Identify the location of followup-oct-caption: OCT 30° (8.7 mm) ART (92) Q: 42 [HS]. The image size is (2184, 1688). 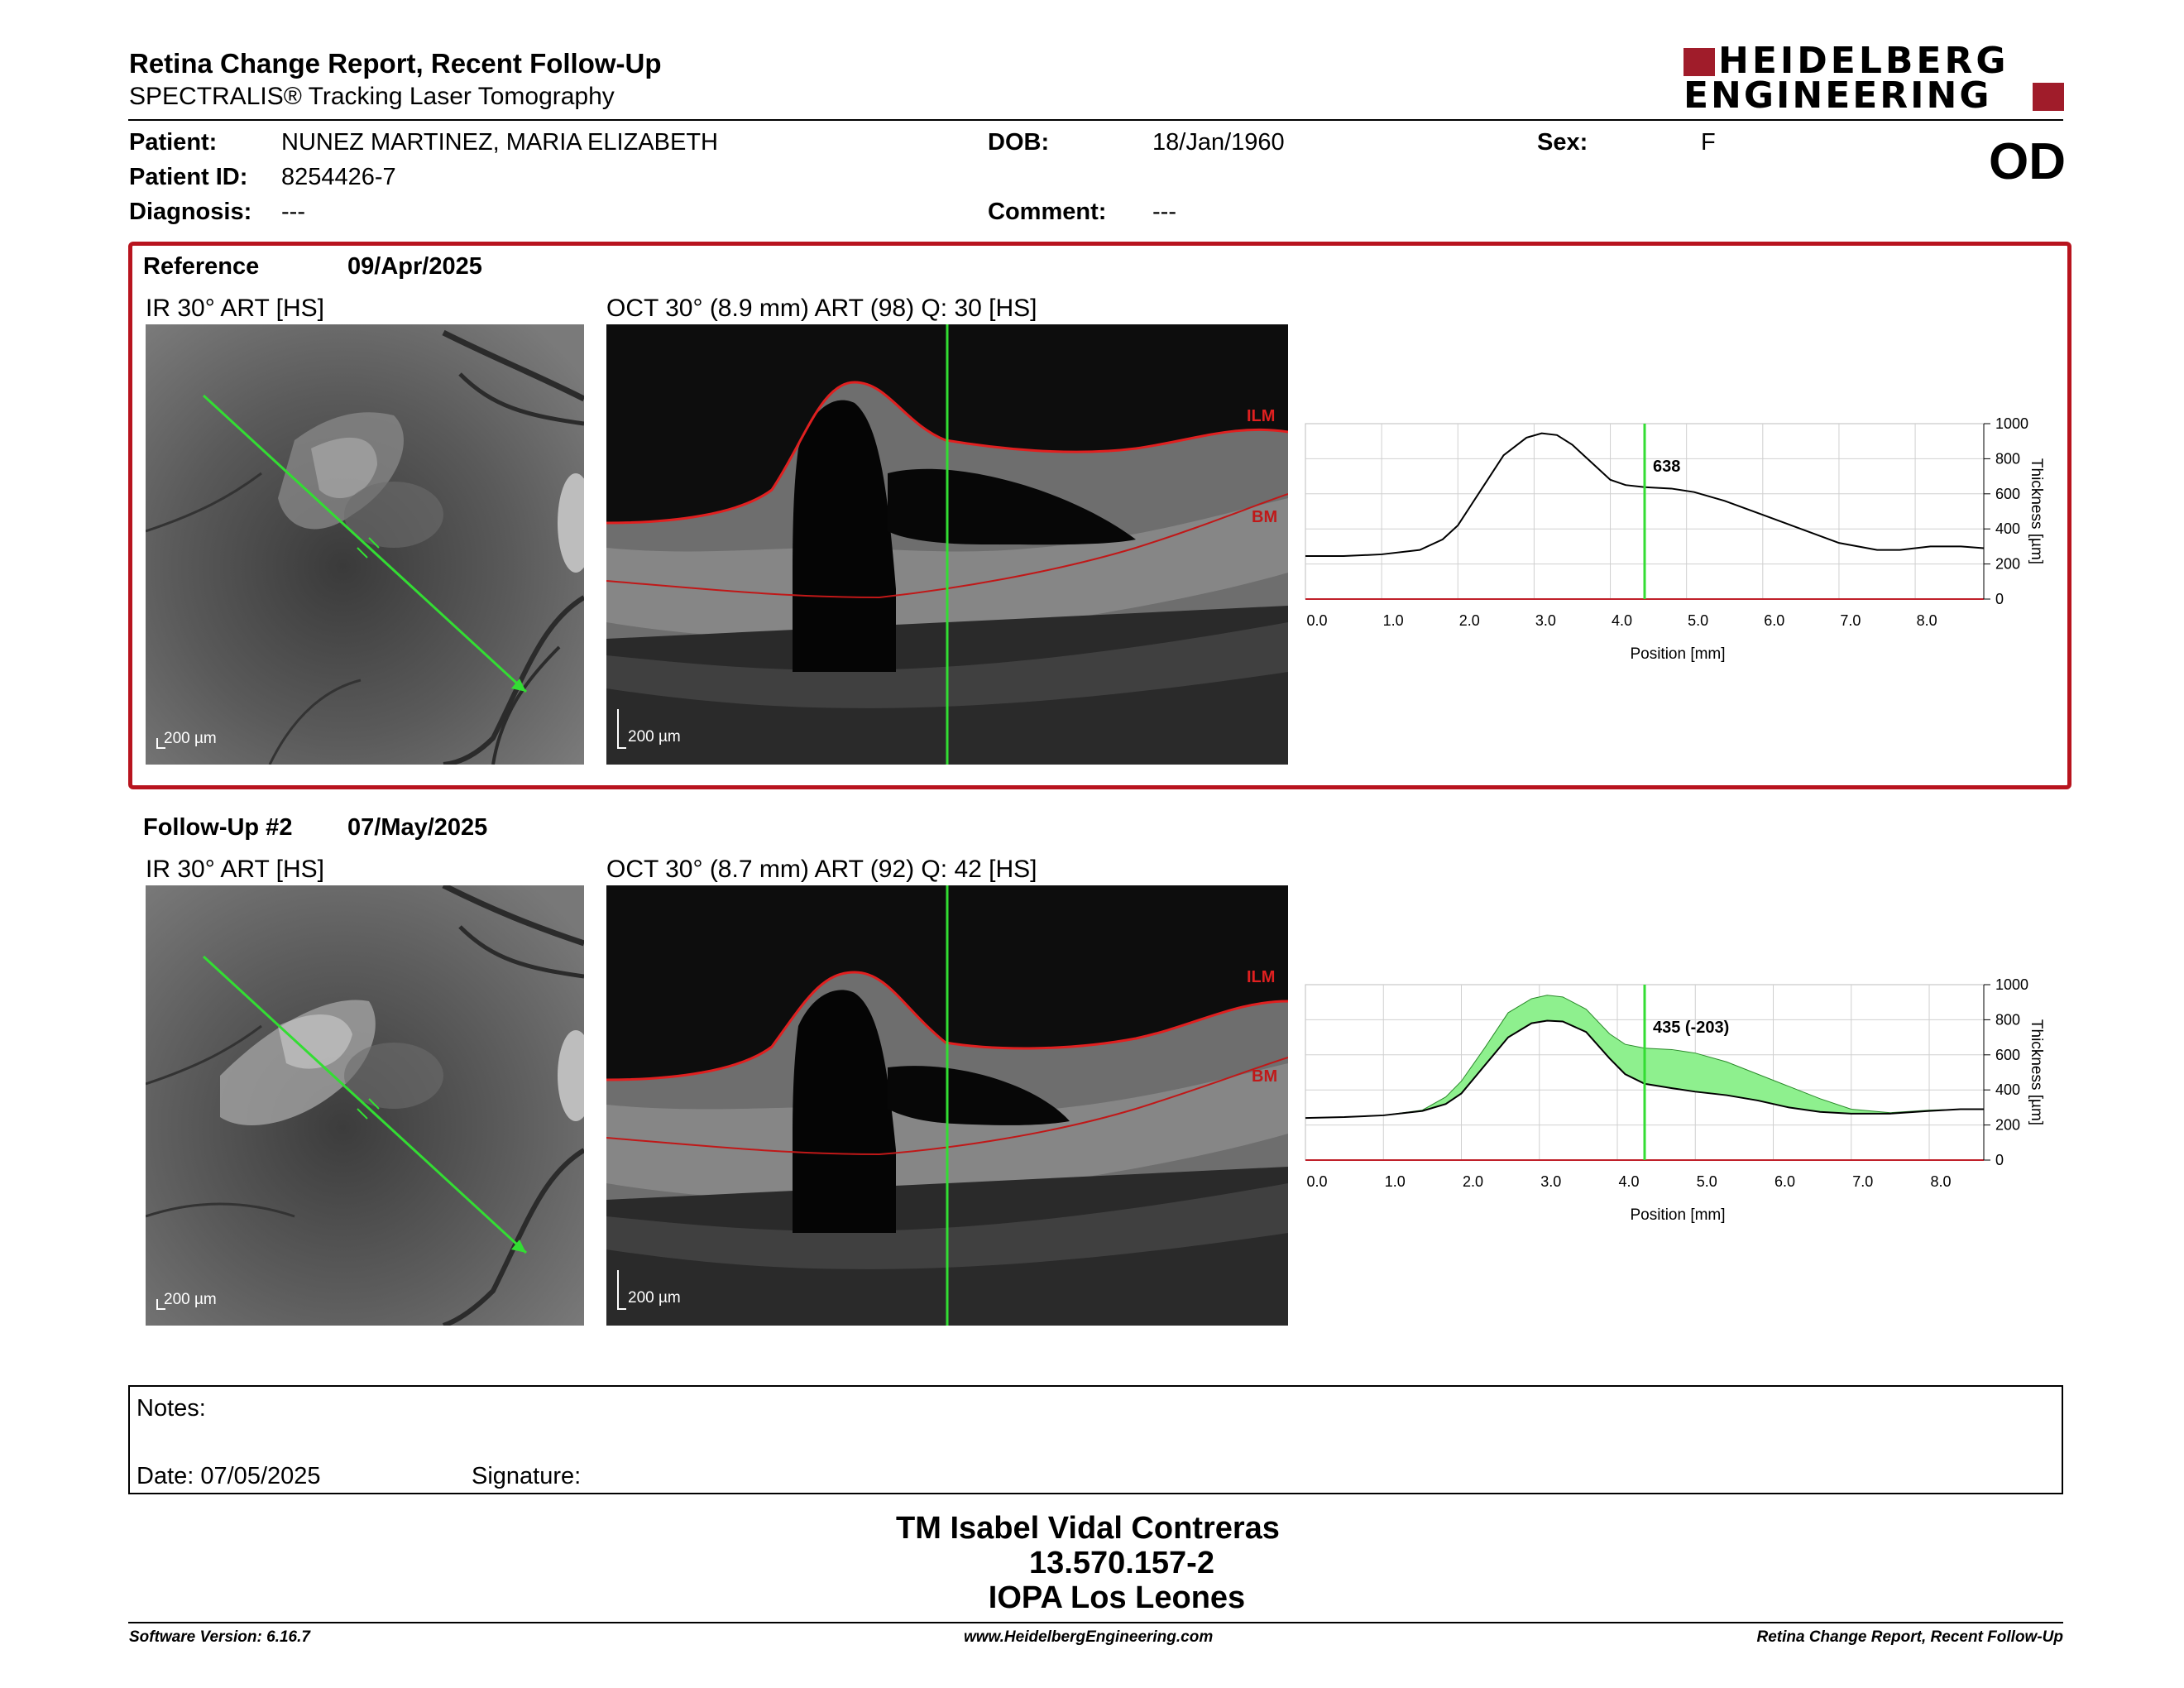
(821, 869).